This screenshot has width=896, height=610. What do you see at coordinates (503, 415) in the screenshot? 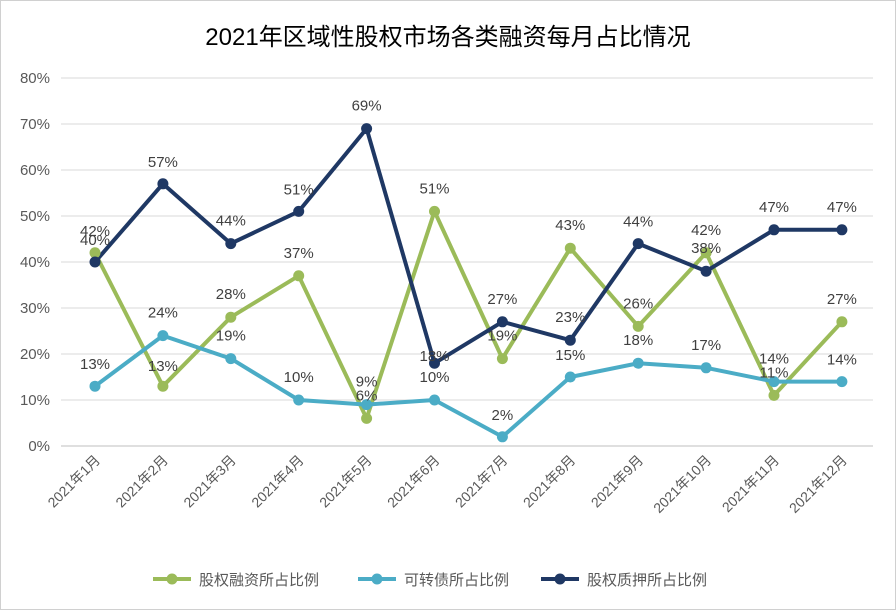
I see `data-label: 2%` at bounding box center [503, 415].